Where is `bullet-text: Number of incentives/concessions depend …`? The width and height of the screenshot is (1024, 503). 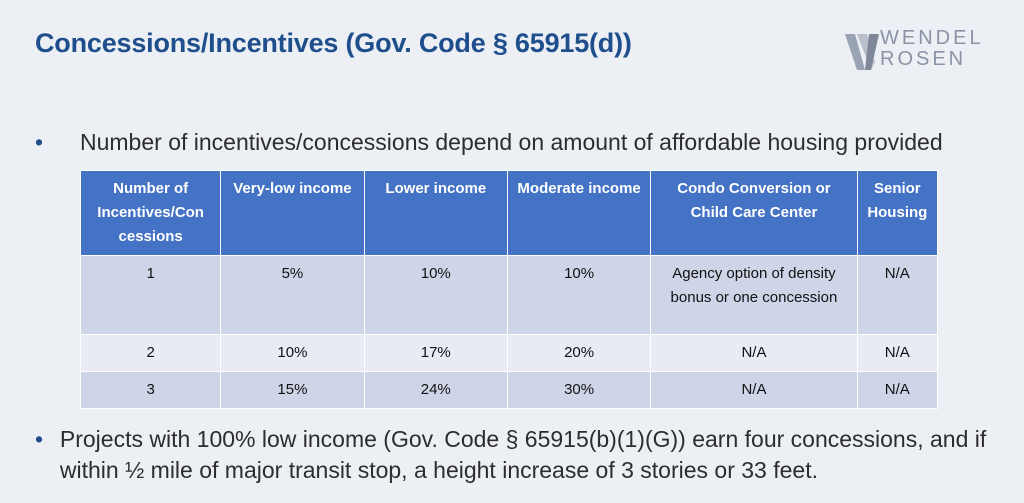 bullet-text: Number of incentives/concessions depend … is located at coordinates (511, 142).